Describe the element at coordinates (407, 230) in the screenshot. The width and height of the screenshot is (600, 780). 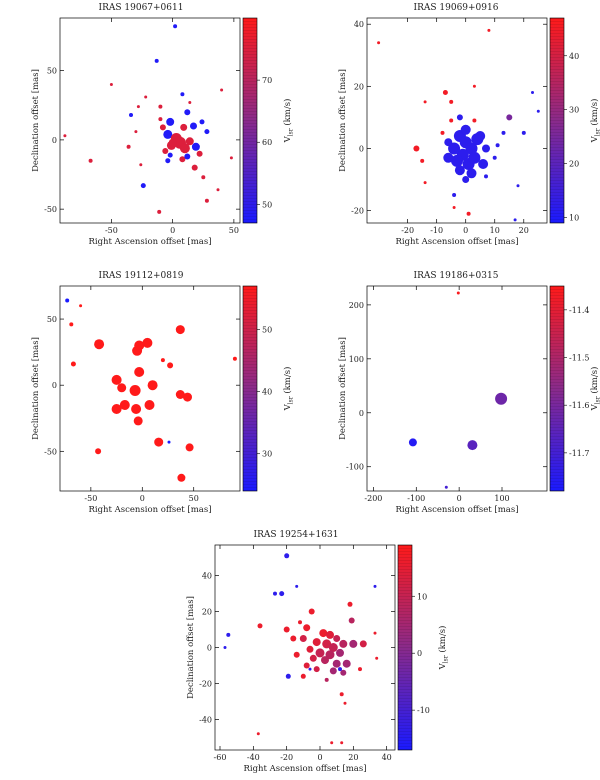
I see `x-tick-label: -20` at that location.